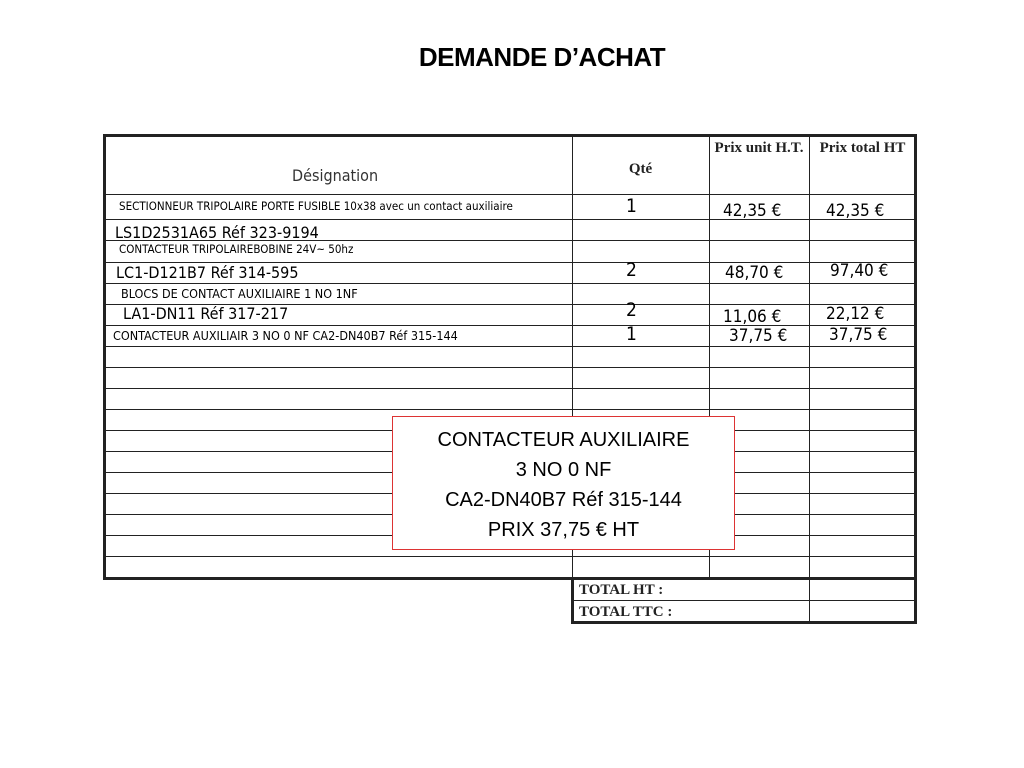 Image resolution: width=1024 pixels, height=768 pixels. Describe the element at coordinates (563, 470) in the screenshot. I see `callout-line2: 3 NO 0 NF` at that location.